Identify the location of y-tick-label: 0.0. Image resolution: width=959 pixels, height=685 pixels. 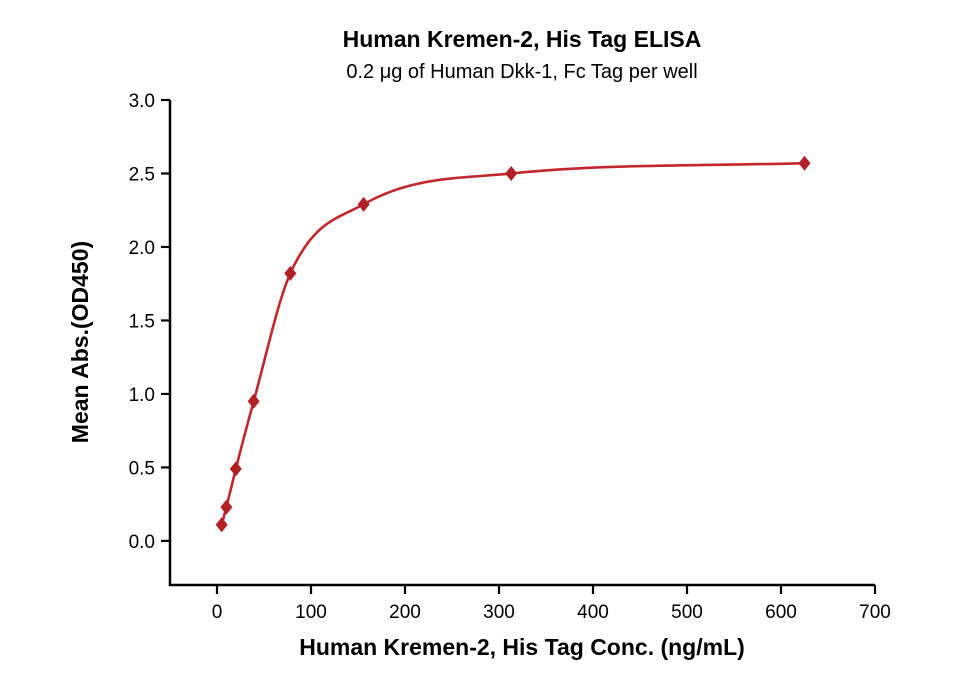
(142, 542).